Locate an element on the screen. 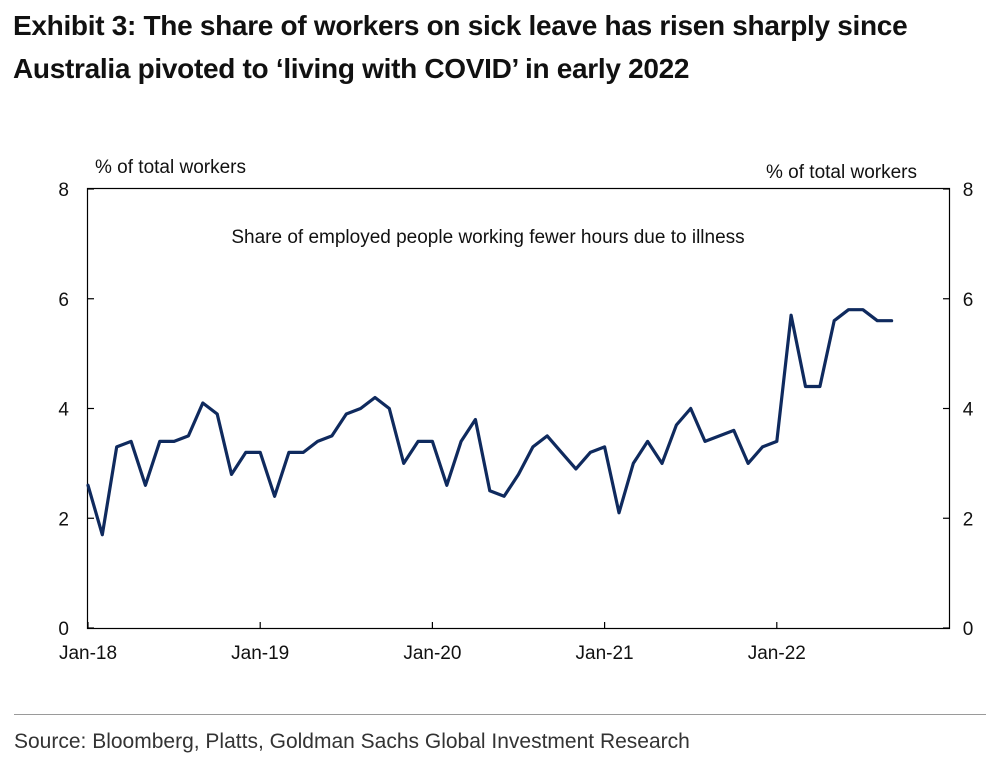 Image resolution: width=1000 pixels, height=770 pixels. y-tick-label-right: 4 is located at coordinates (968, 410).